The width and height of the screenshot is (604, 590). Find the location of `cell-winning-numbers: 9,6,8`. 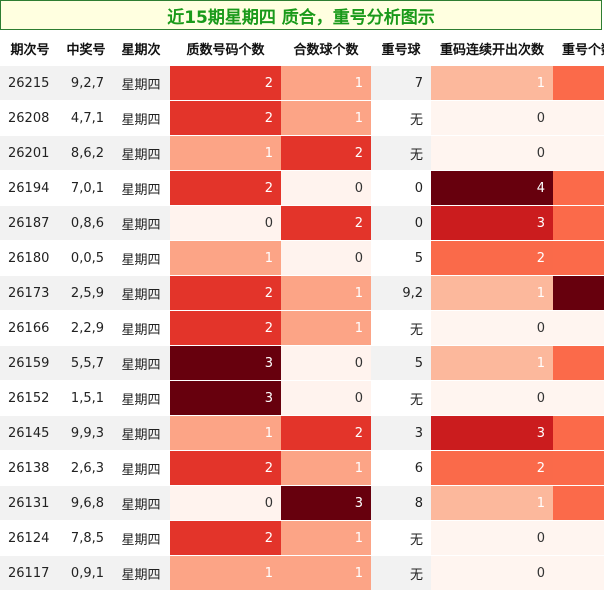

cell-winning-numbers: 9,6,8 is located at coordinates (86, 503).